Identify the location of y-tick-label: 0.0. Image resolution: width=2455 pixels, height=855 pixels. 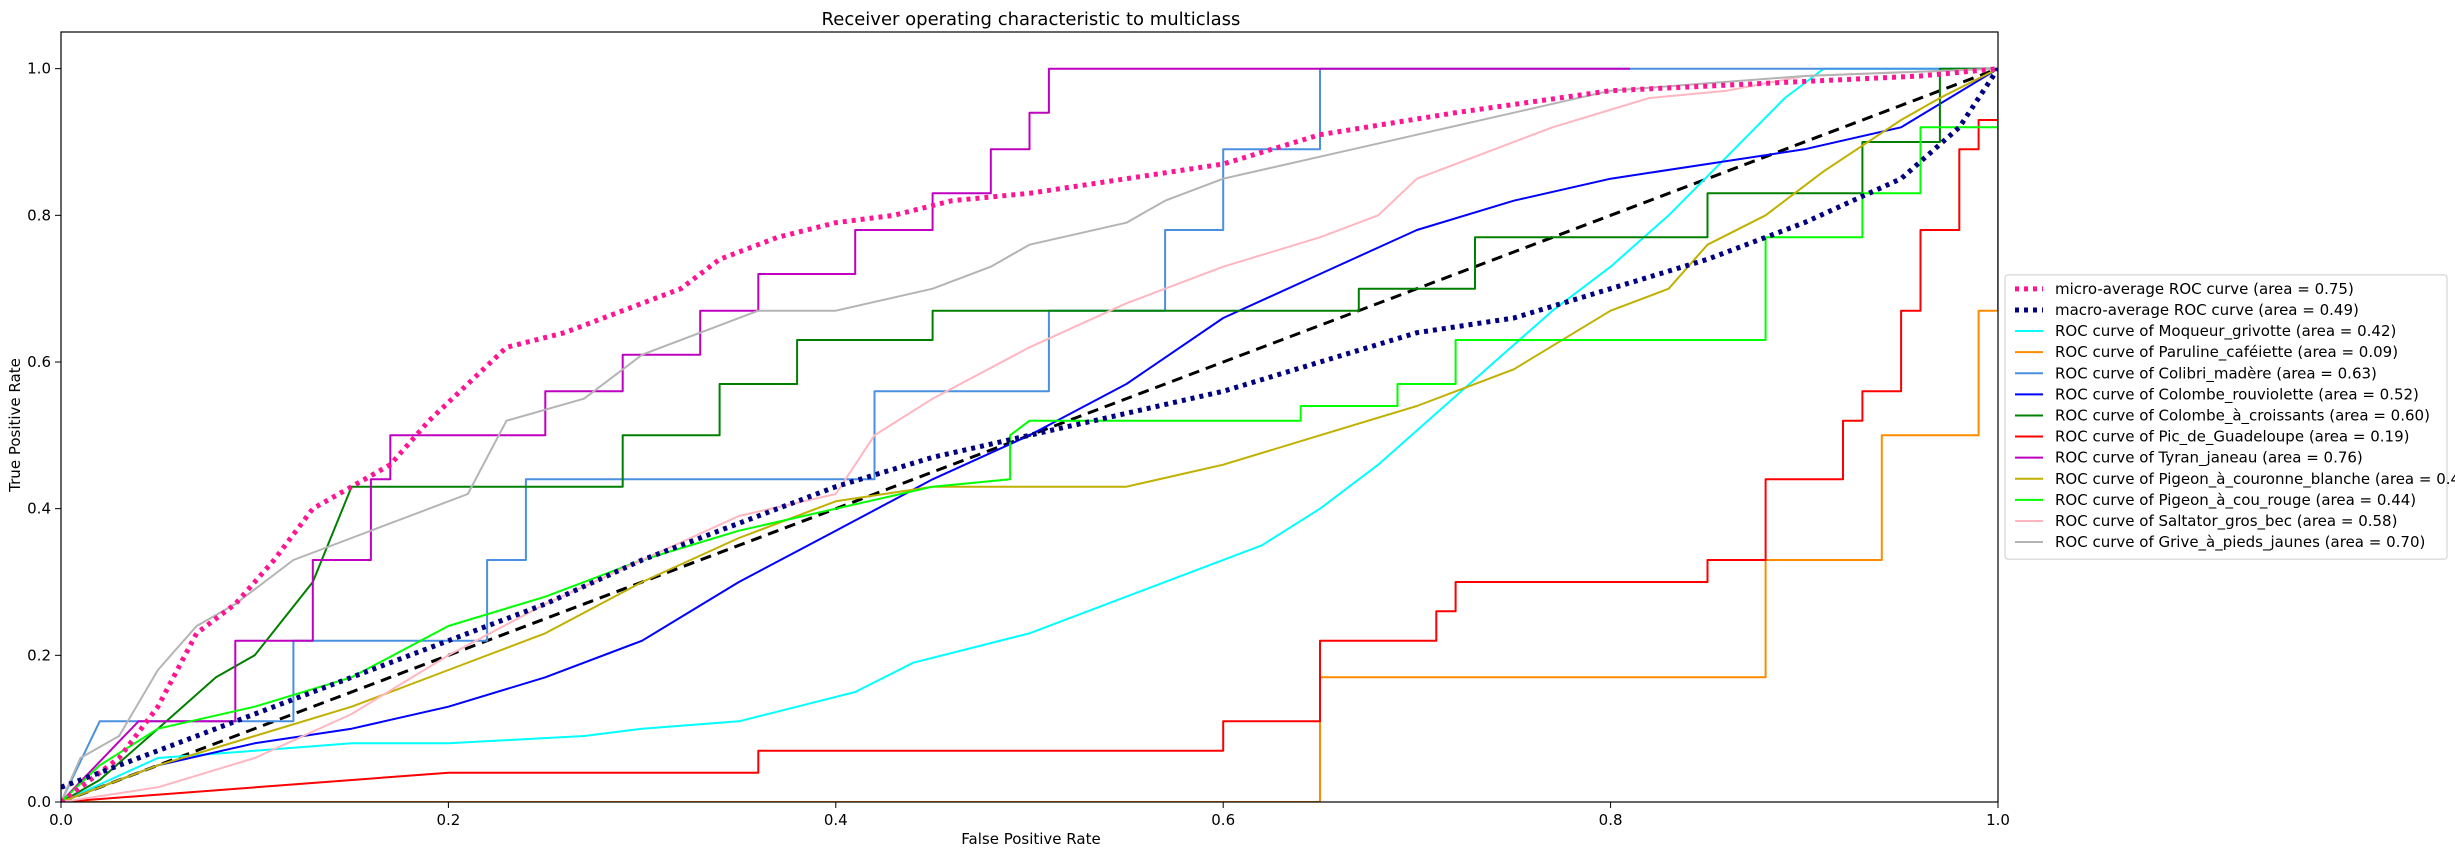
(39, 802).